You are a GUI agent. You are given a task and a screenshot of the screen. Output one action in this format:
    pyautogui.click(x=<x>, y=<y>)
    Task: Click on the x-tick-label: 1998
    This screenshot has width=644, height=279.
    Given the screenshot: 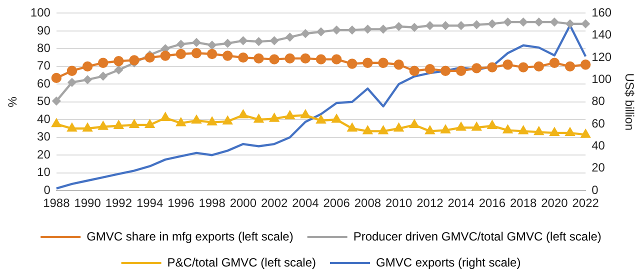 What is the action you would take?
    pyautogui.click(x=212, y=203)
    